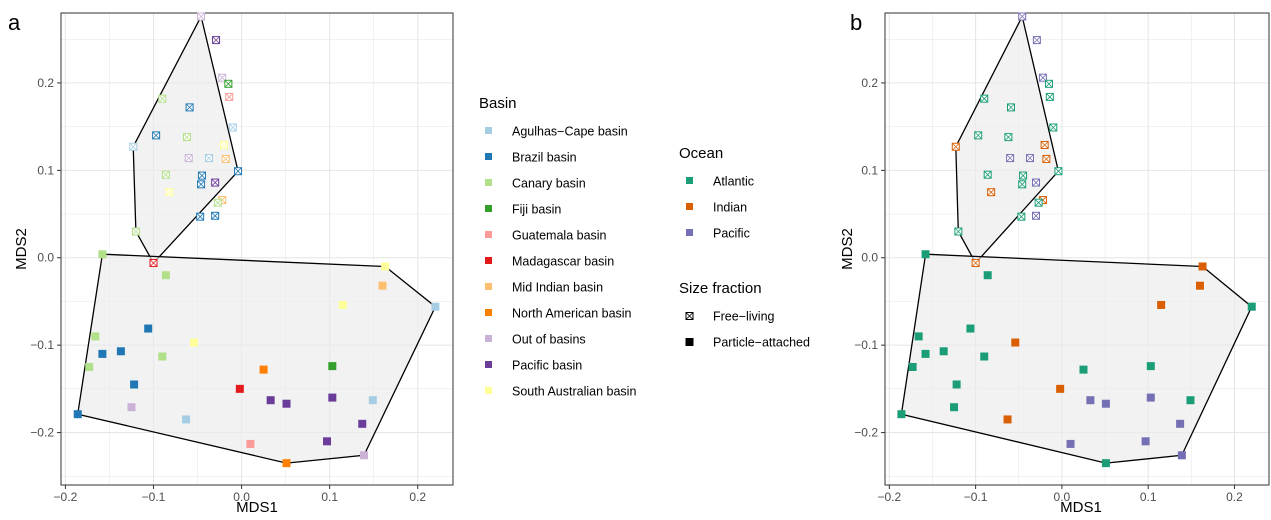 The image size is (1271, 520). What do you see at coordinates (869, 258) in the screenshot?
I see `y-tick-label: 0.0` at bounding box center [869, 258].